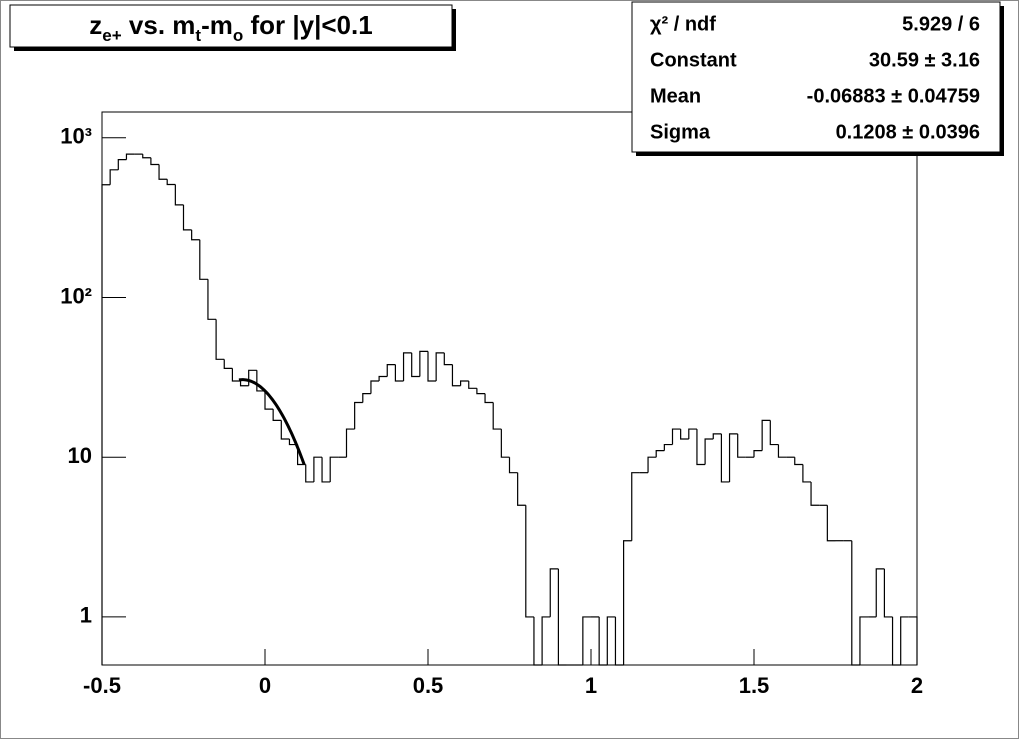 Image resolution: width=1020 pixels, height=740 pixels. Describe the element at coordinates (428, 685) in the screenshot. I see `x-tick-label: 0.5` at that location.